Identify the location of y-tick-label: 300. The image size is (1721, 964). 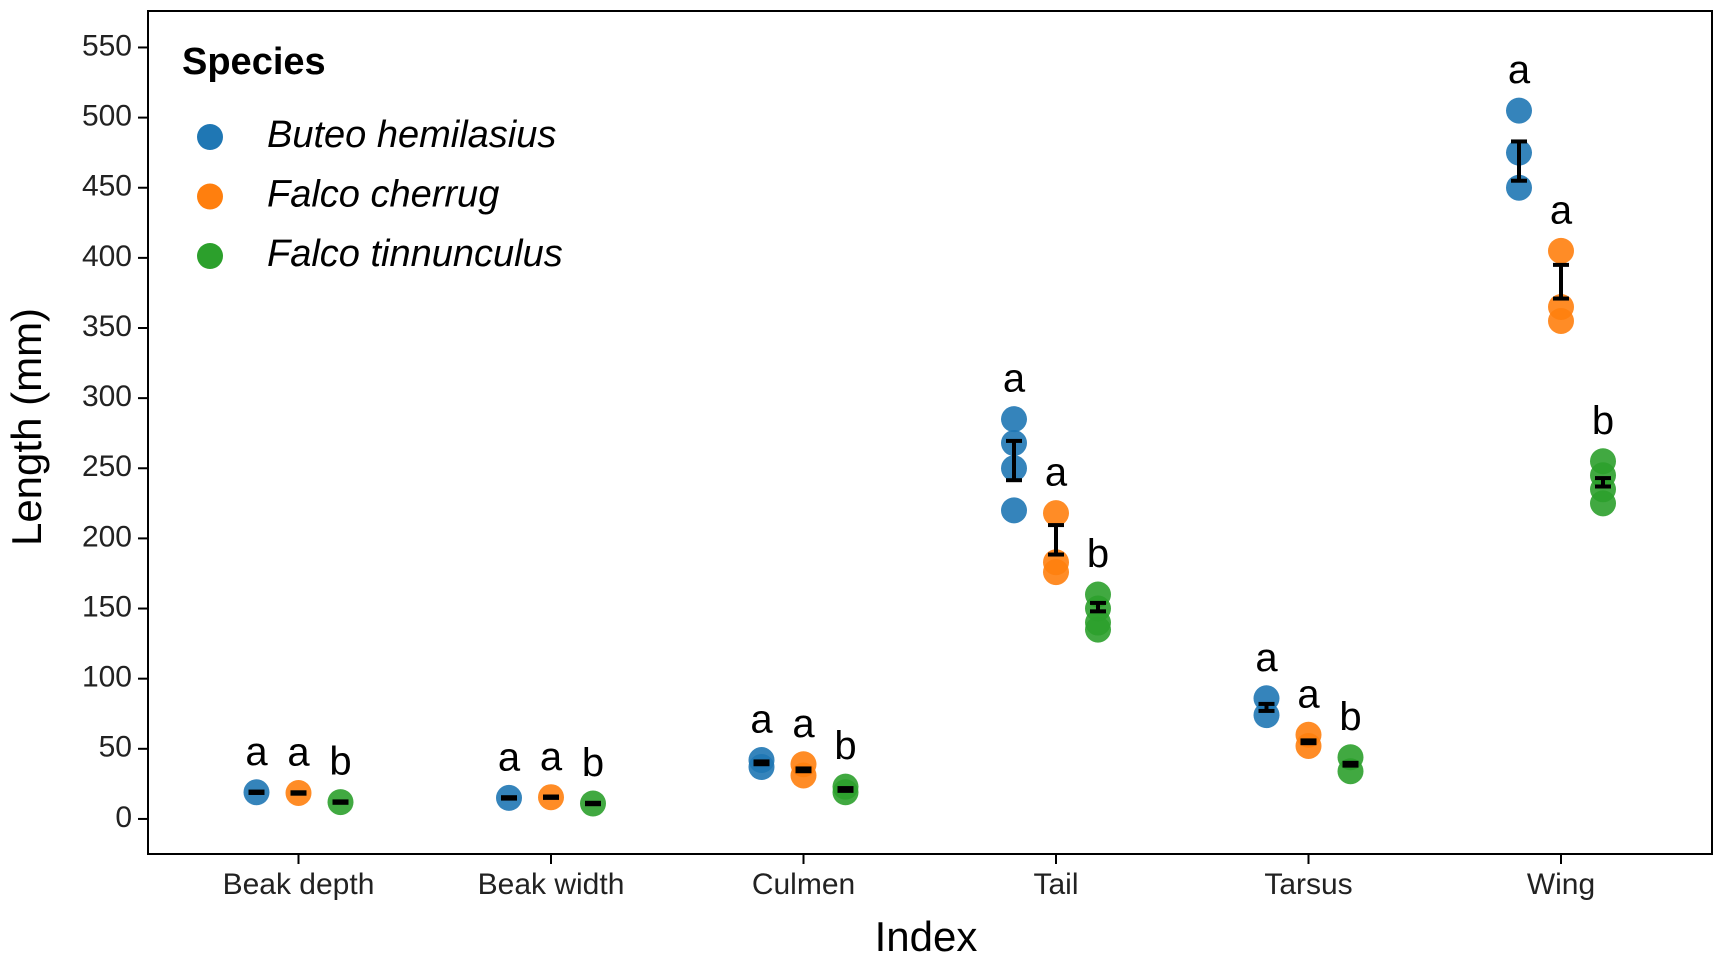
(107, 396).